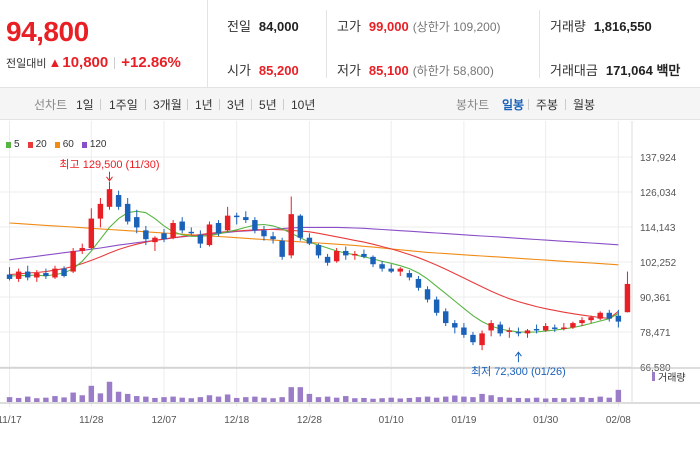  What do you see at coordinates (51, 105) in the screenshot?
I see `line-chart-label: 선차트` at bounding box center [51, 105].